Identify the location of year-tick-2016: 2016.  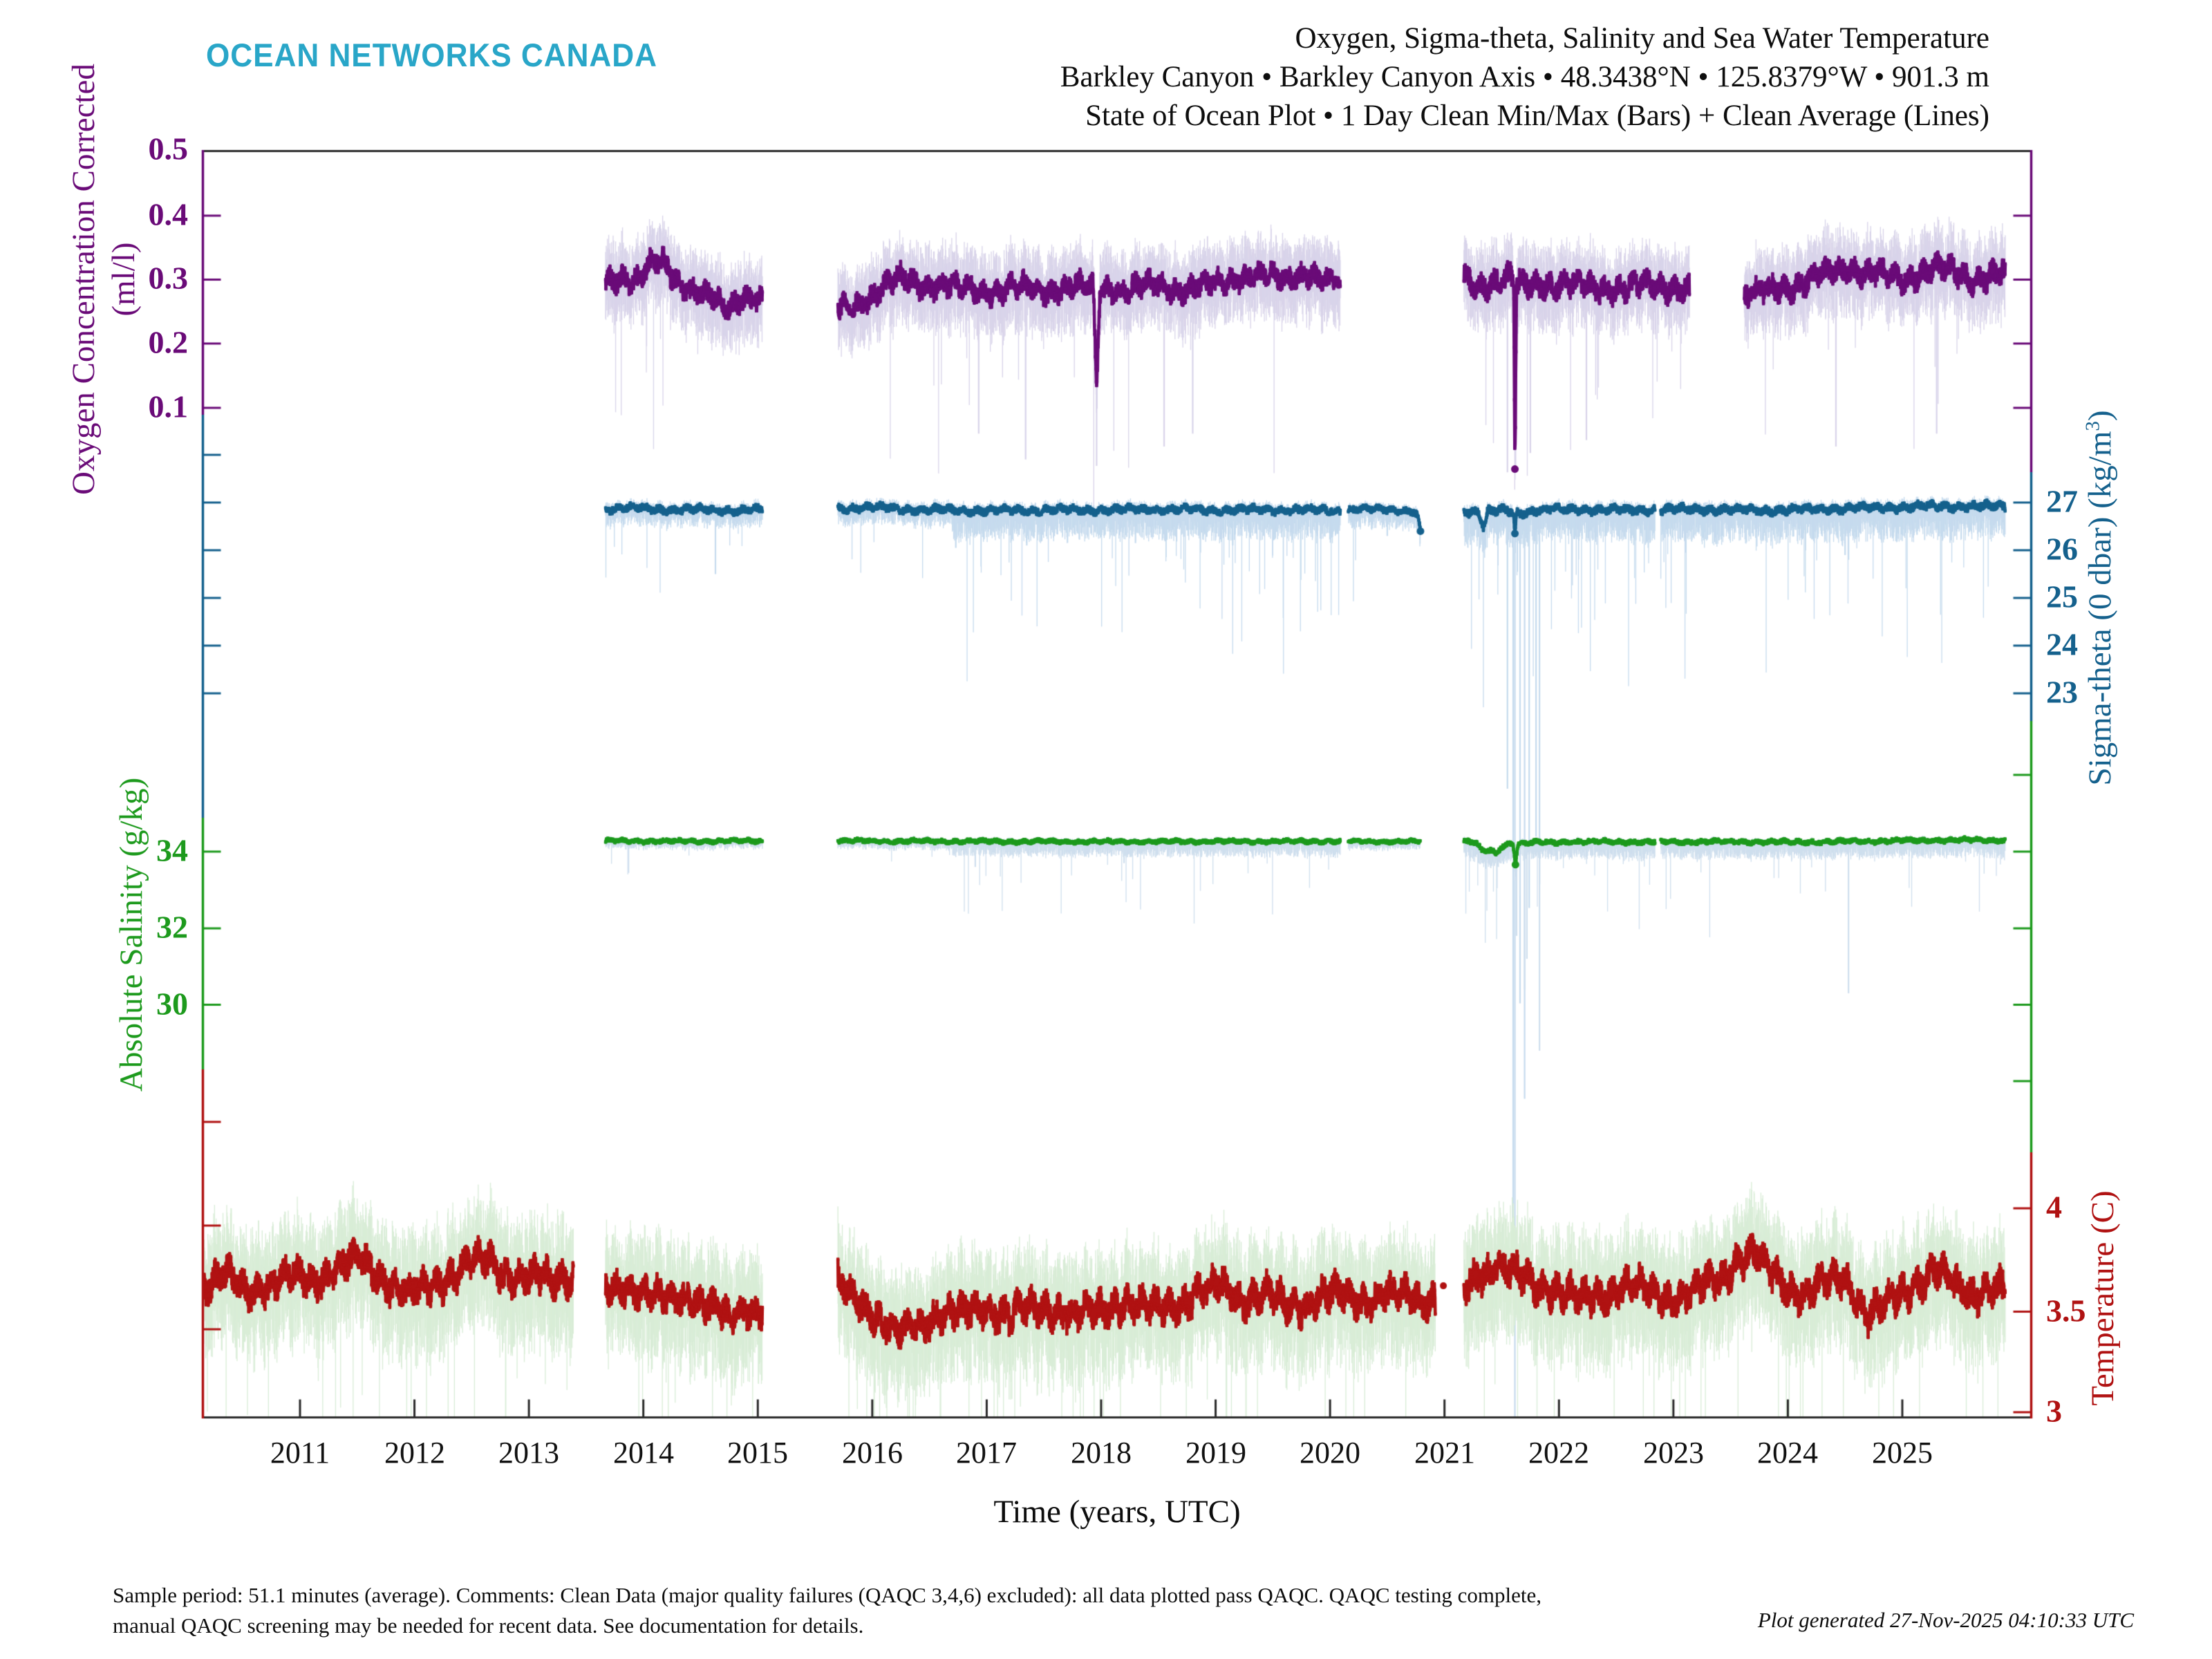
(873, 1453).